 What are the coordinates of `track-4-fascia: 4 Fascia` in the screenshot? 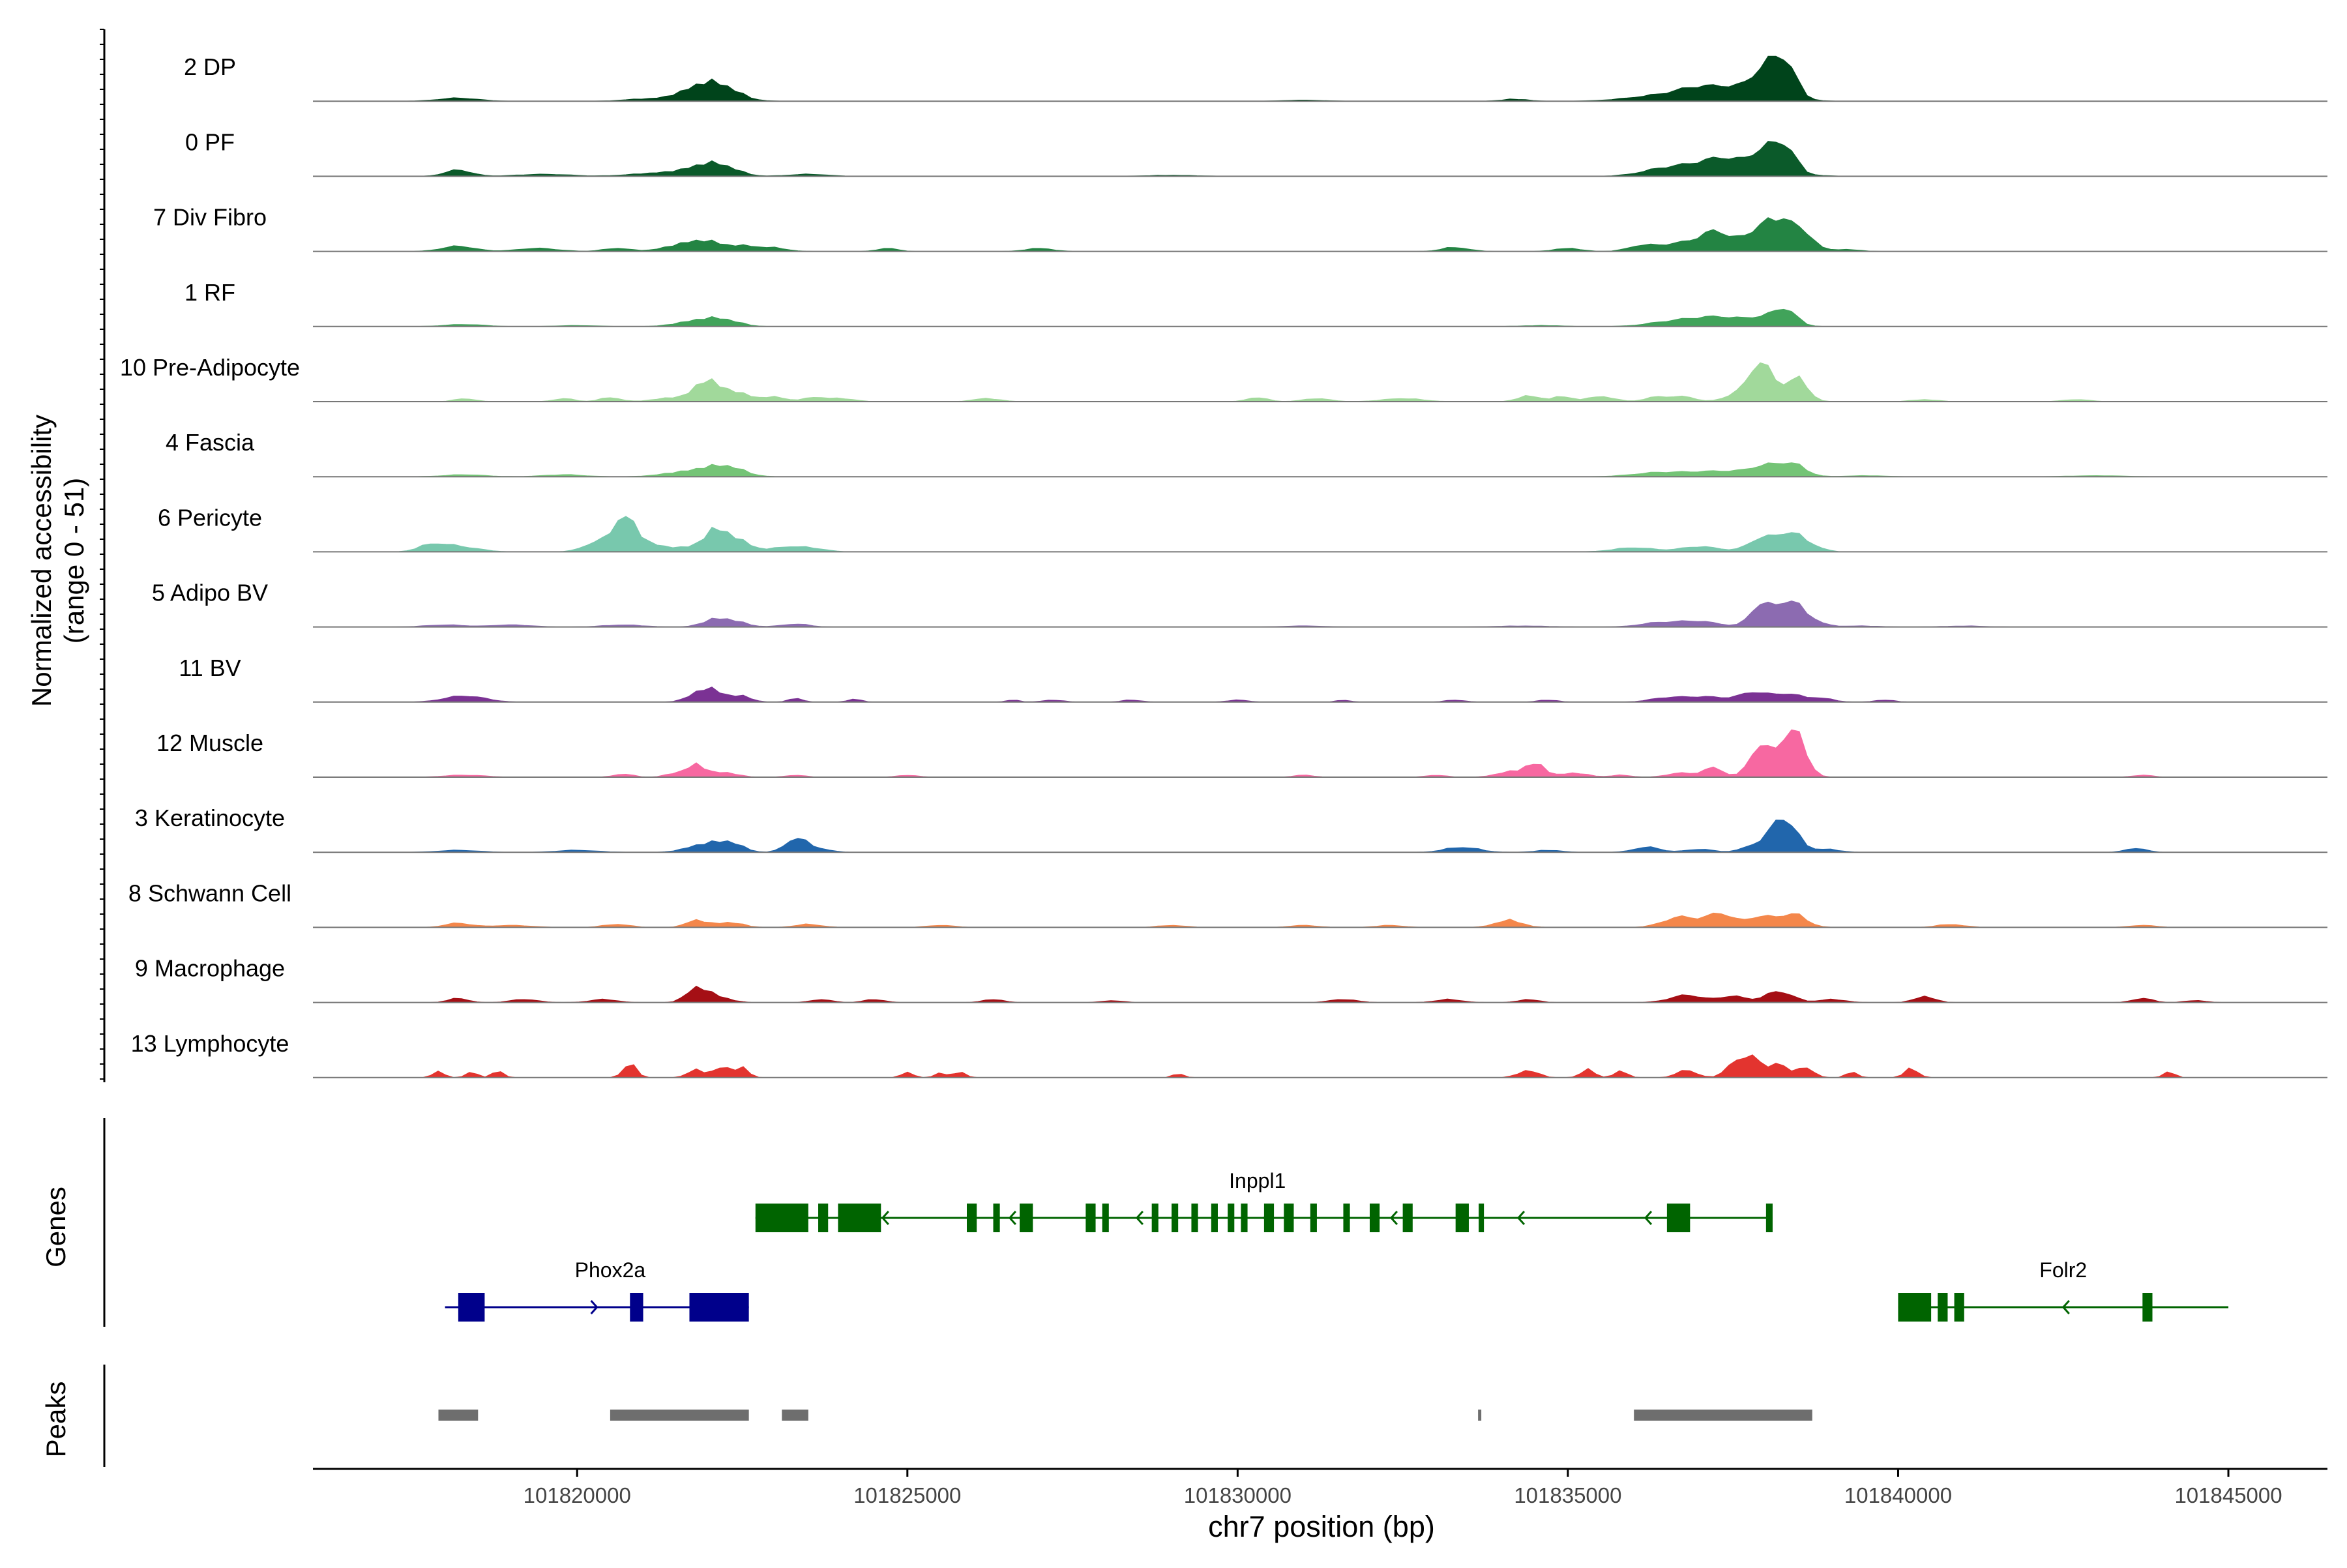 It's located at (1246, 454).